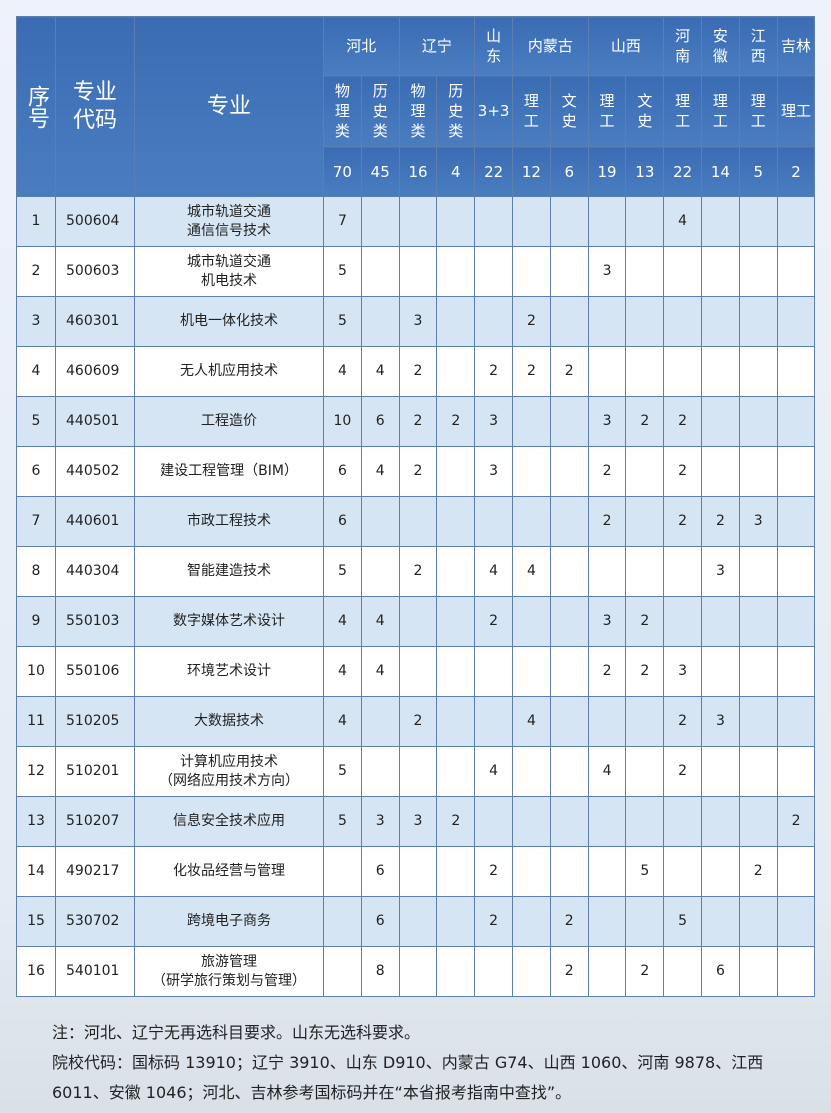 The image size is (831, 1113). What do you see at coordinates (416, 871) in the screenshot?
I see `table-row: 14 490217 化妆品经营与管理 6 2 5 2` at bounding box center [416, 871].